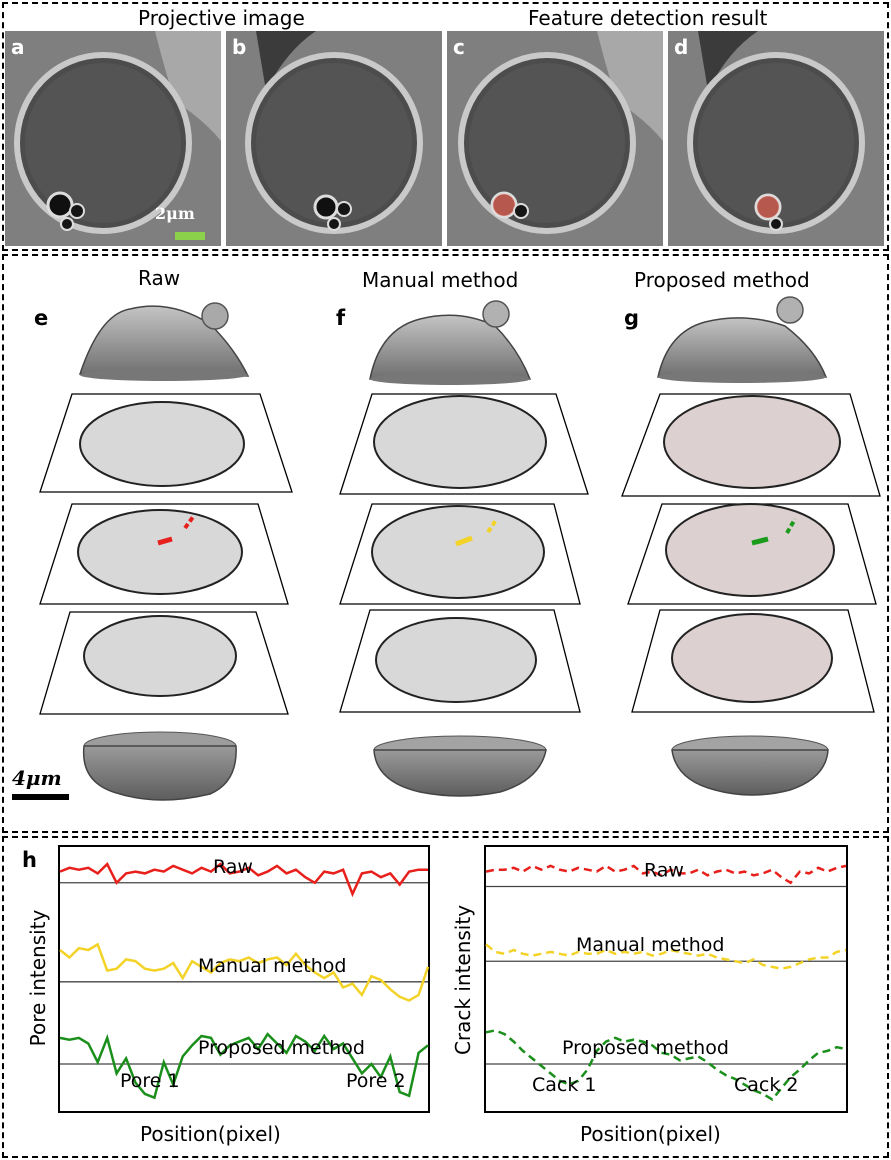 The image size is (891, 1160). Describe the element at coordinates (791, 526) in the screenshot. I see `proposed-crack-marker` at that location.